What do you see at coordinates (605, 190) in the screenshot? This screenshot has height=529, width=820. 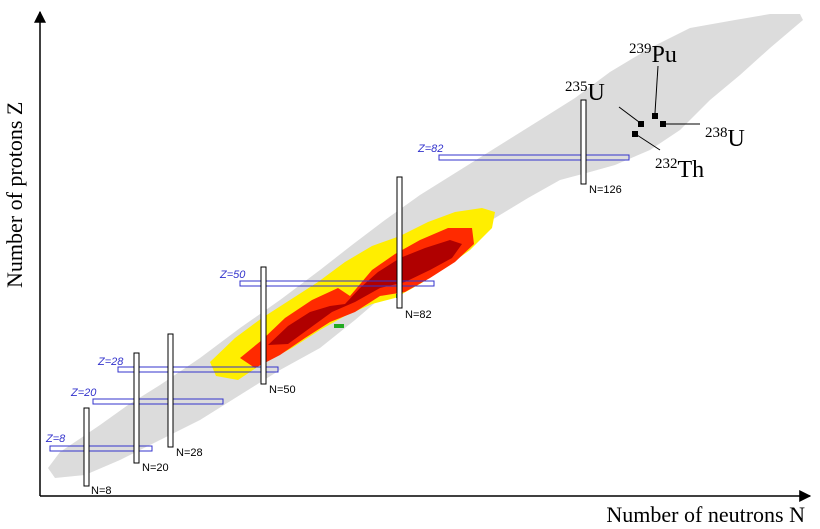 I see `neutron-shell-label-n126: N=126` at bounding box center [605, 190].